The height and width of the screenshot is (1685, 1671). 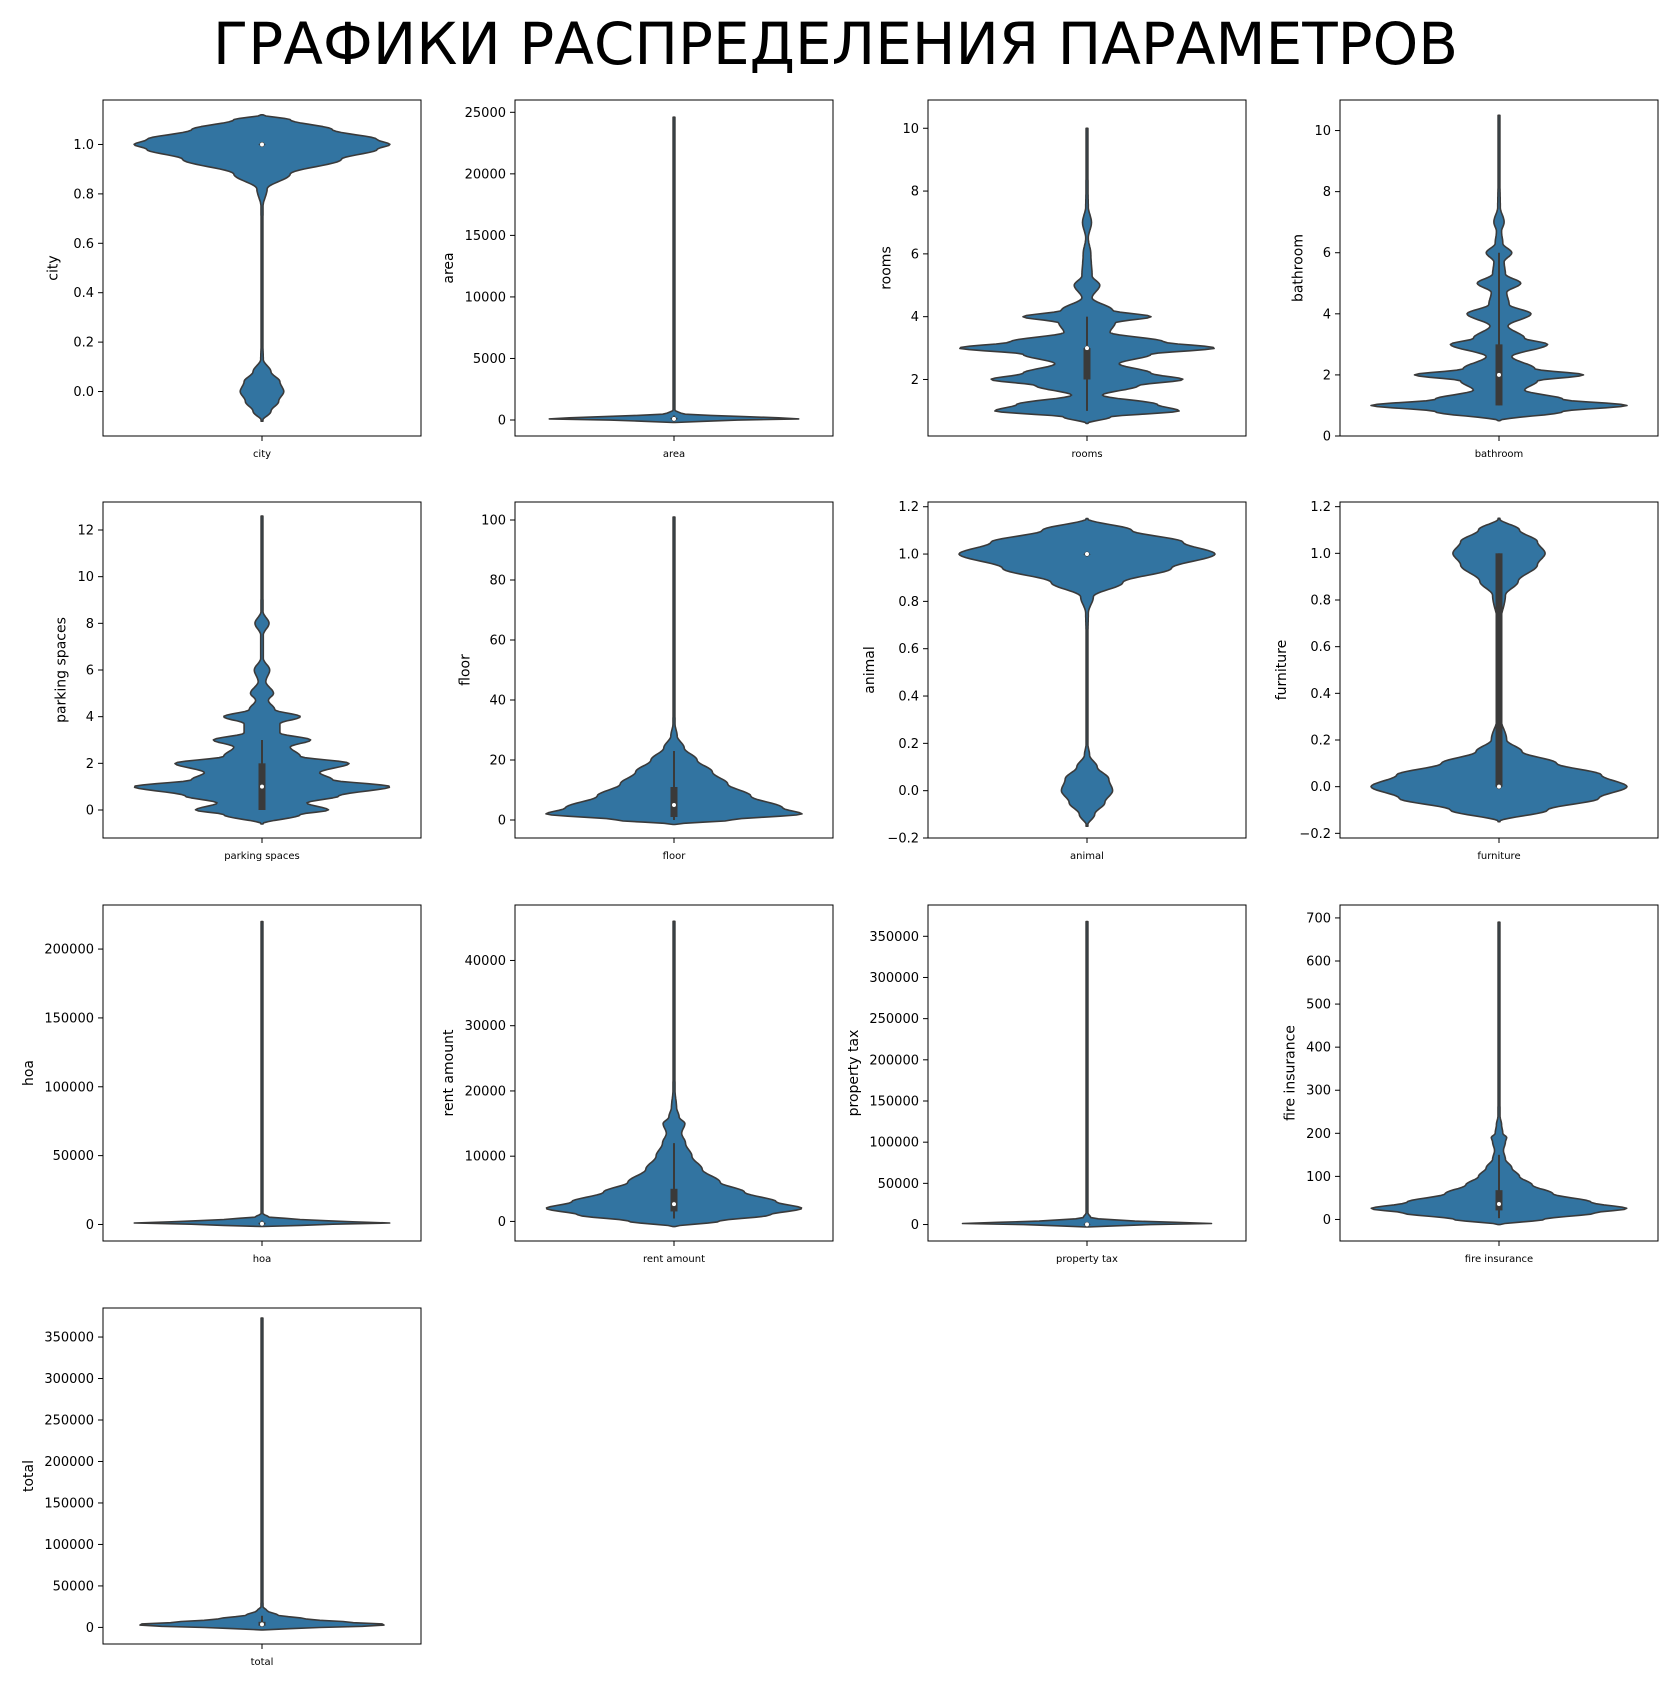 I want to click on violin-panel: −0.2 0.0 0.2 0.4 0.6 0.8 1.0 1.2 animal animal, so click(x=1054, y=681).